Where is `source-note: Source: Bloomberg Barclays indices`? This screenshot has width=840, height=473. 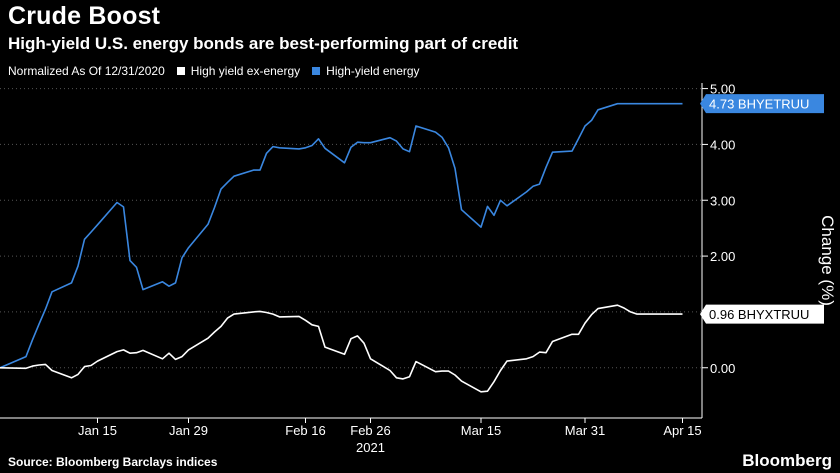
source-note: Source: Bloomberg Barclays indices is located at coordinates (113, 462).